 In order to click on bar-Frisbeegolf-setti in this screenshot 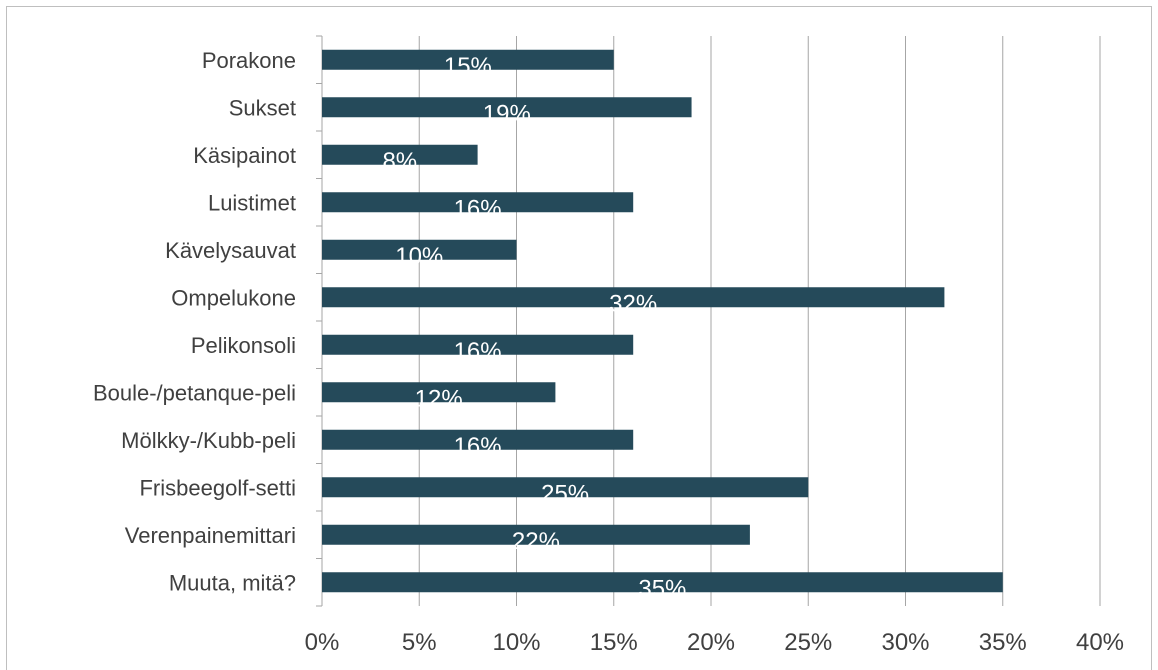, I will do `click(565, 487)`.